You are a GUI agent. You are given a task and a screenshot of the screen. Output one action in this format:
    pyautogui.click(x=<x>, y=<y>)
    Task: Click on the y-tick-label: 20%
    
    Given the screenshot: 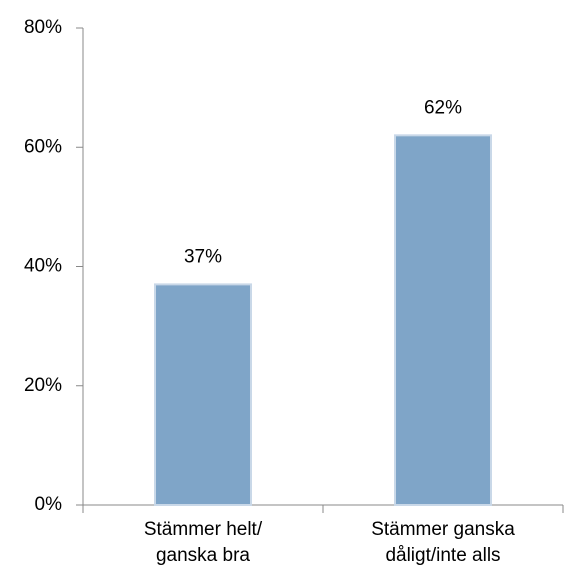 What is the action you would take?
    pyautogui.click(x=43, y=385)
    